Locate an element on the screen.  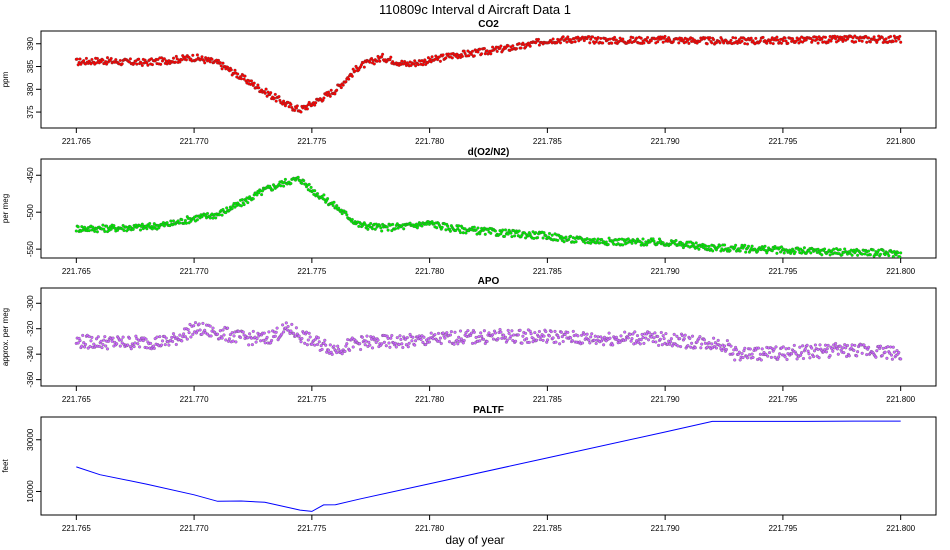
x-tick-label: 221.765 is located at coordinates (76, 271).